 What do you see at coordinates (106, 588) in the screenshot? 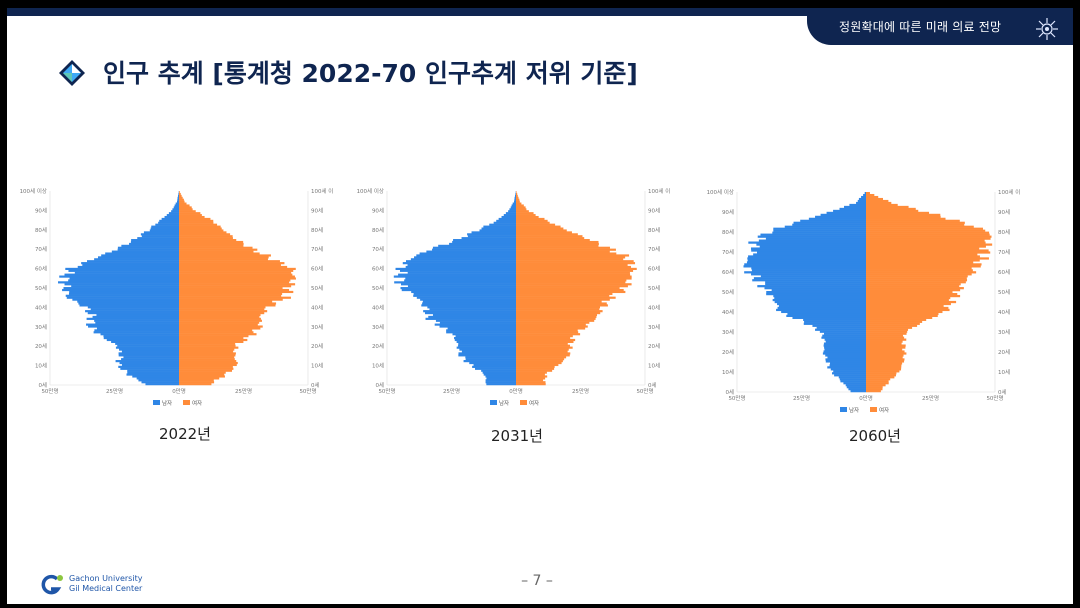
I see `logo-line2: Gil Medical Center` at bounding box center [106, 588].